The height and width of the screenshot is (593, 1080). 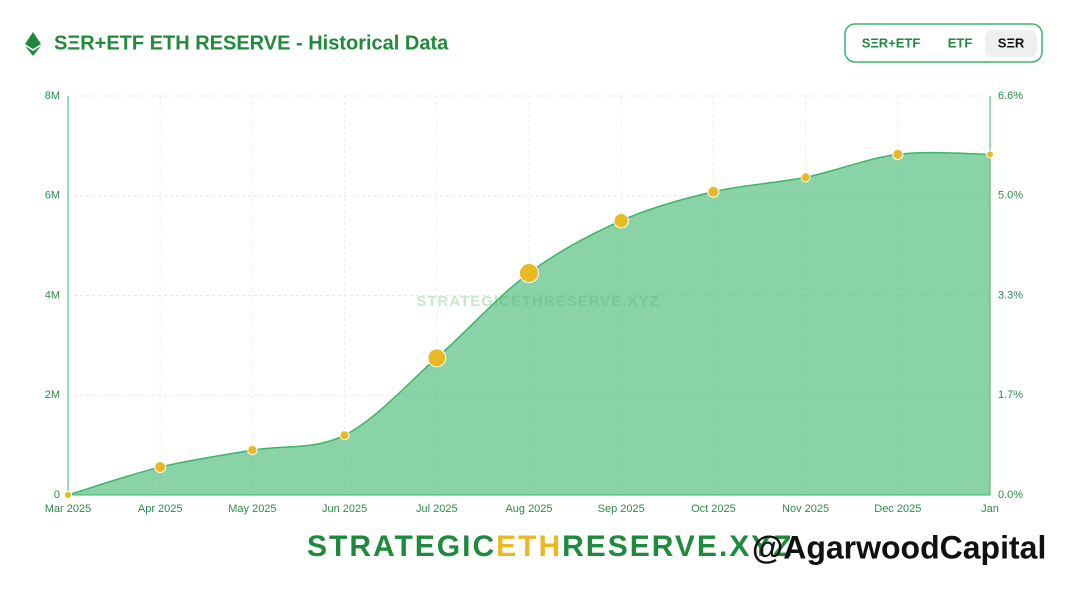 I want to click on x-tick-label: Dec 2025, so click(x=897, y=509).